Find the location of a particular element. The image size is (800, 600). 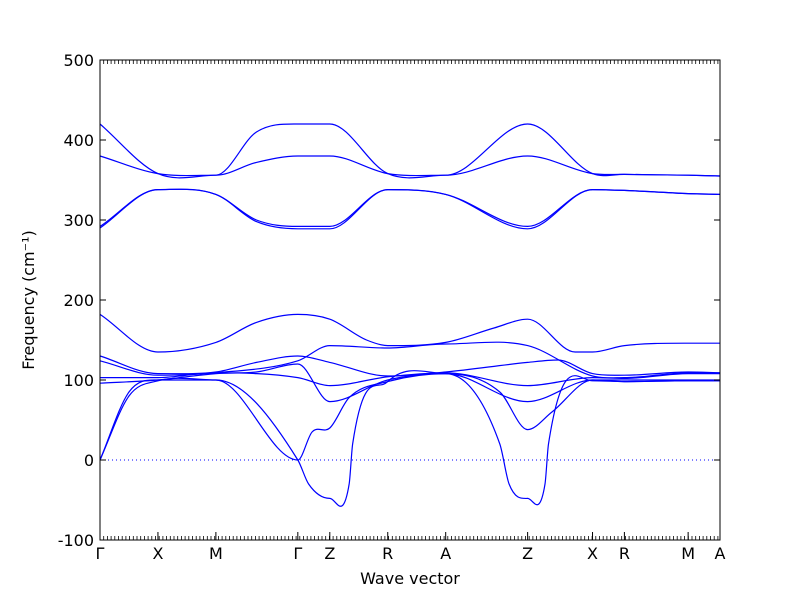

y-tick-label: 100 is located at coordinates (78, 380).